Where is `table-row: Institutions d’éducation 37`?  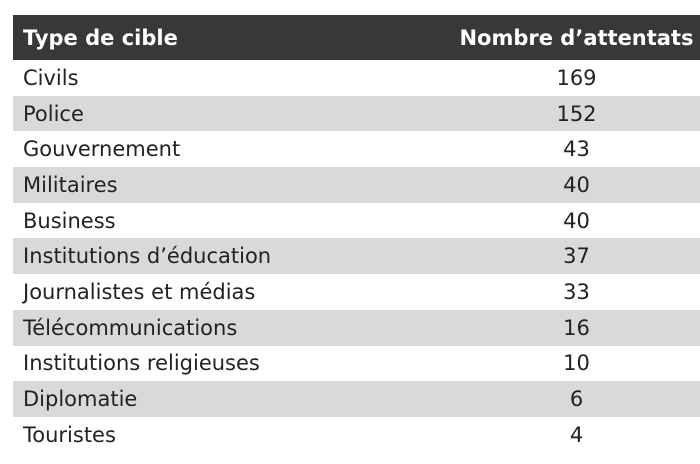
table-row: Institutions d’éducation 37 is located at coordinates (356, 256).